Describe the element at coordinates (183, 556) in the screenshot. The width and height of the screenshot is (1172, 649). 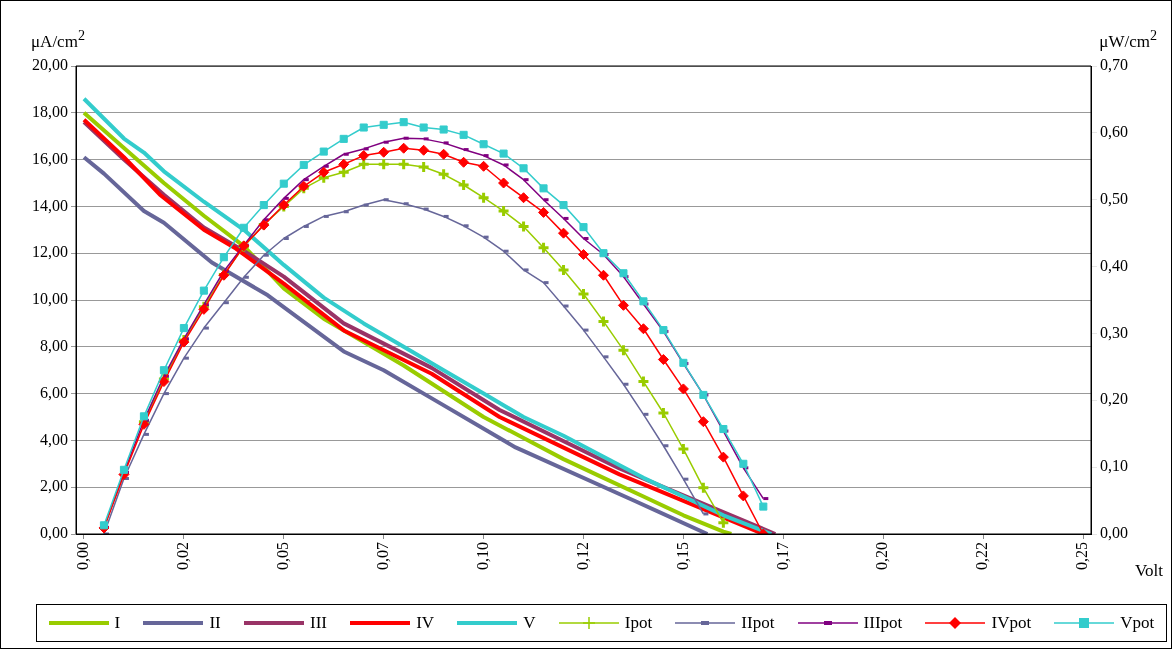
I see `x-tick-label: 0,02` at that location.